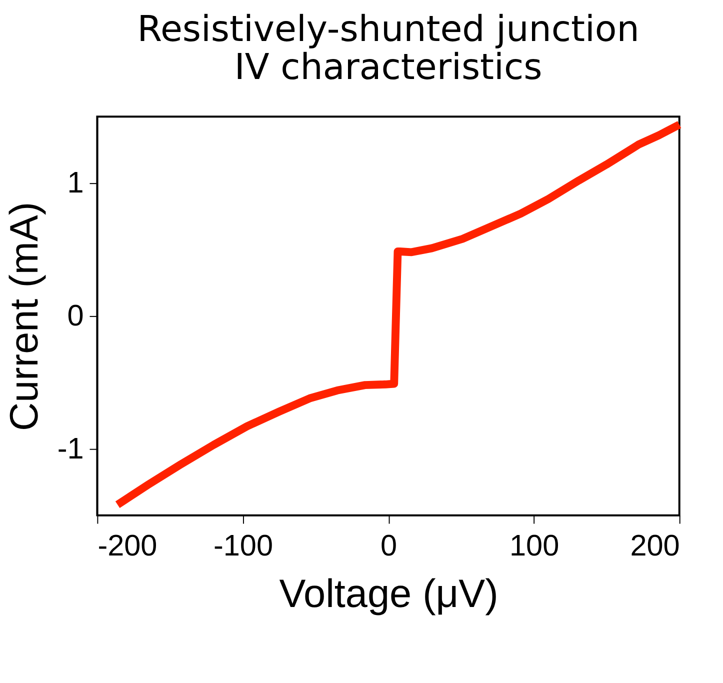 Image resolution: width=723 pixels, height=683 pixels. What do you see at coordinates (75, 315) in the screenshot?
I see `y-tick-label: 0` at bounding box center [75, 315].